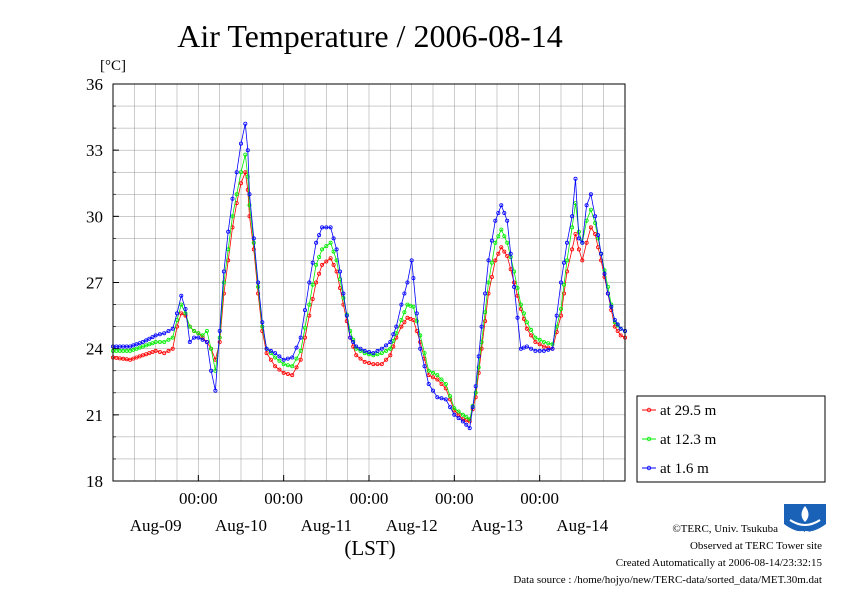  Describe the element at coordinates (756, 546) in the screenshot. I see `footer-site: Observed at TERC Tower site` at that location.